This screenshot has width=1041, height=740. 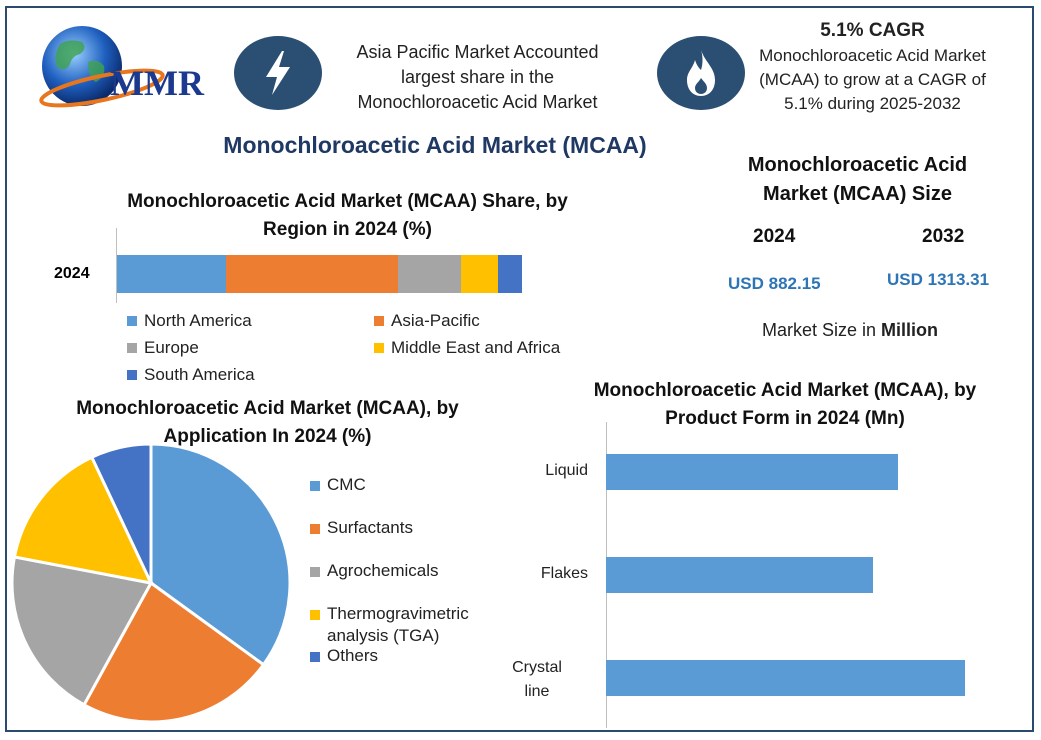 I want to click on application-legend-item: Thermogravimetric analysis (TGA), so click(x=402, y=625).